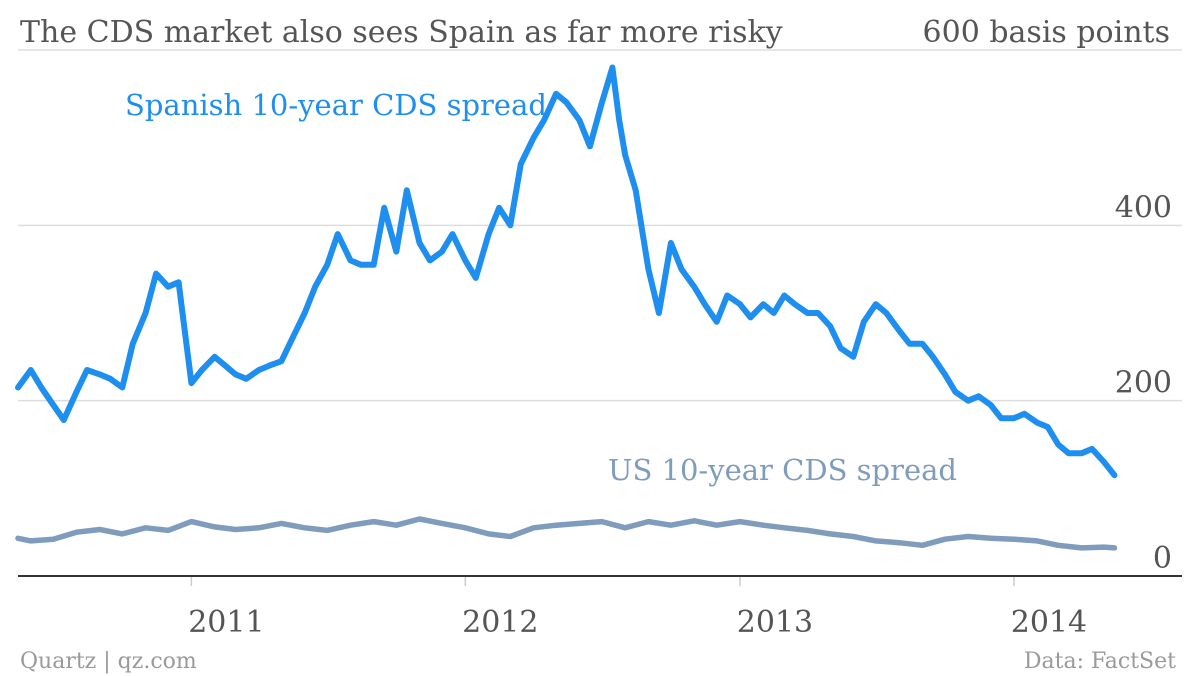  Describe the element at coordinates (108, 661) in the screenshot. I see `footer-source-left: Quartz | qz.com` at that location.